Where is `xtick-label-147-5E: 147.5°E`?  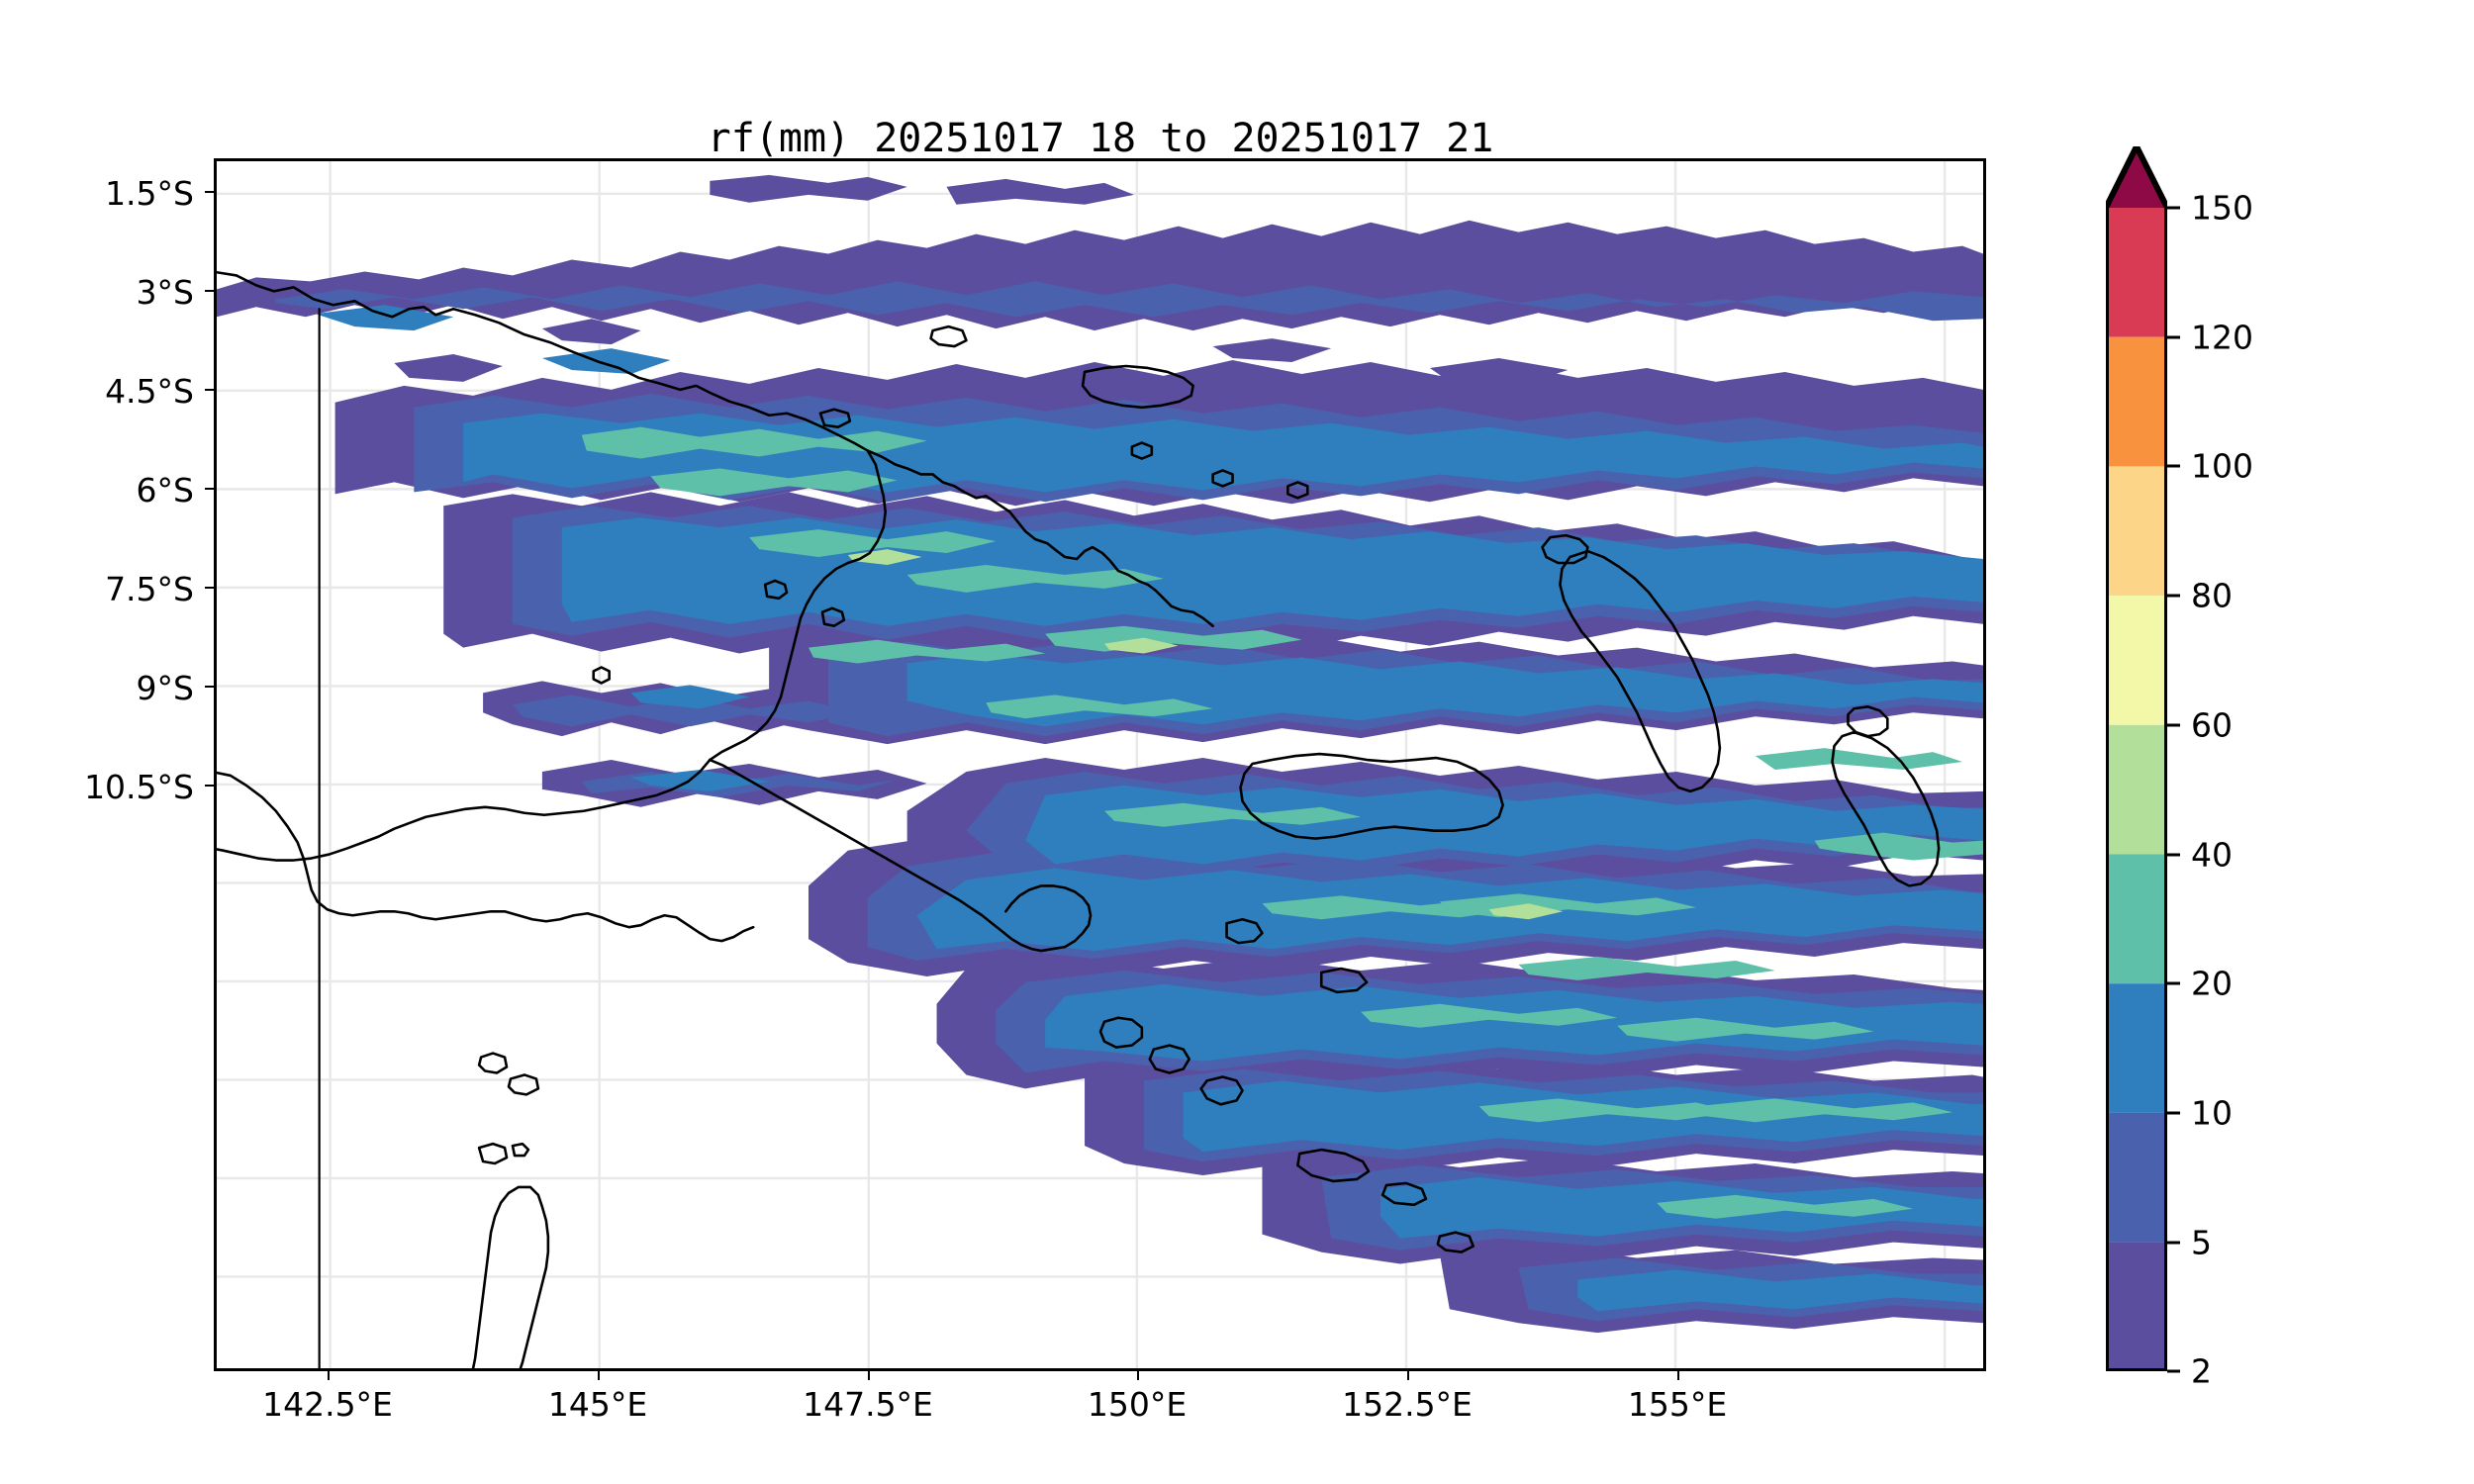
xtick-label-147-5E: 147.5°E is located at coordinates (868, 1404).